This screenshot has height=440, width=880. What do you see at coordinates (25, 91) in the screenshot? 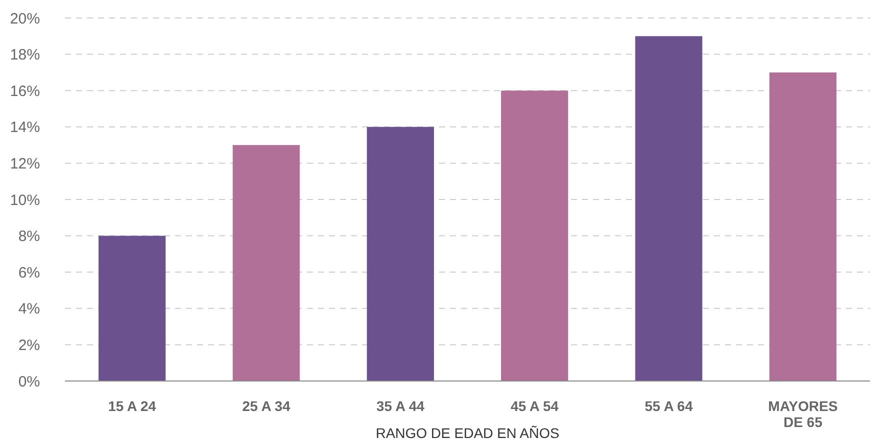
I see `y-tick-label: 16%` at bounding box center [25, 91].